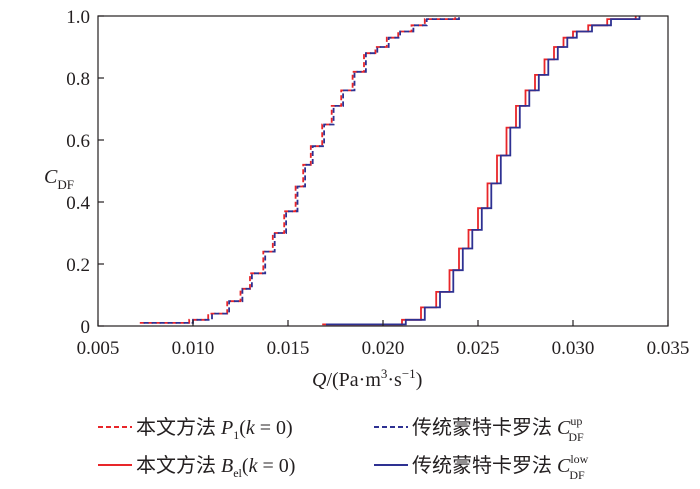 This screenshot has width=700, height=489. Describe the element at coordinates (78, 79) in the screenshot. I see `y-tick-label-4: 0.8` at that location.